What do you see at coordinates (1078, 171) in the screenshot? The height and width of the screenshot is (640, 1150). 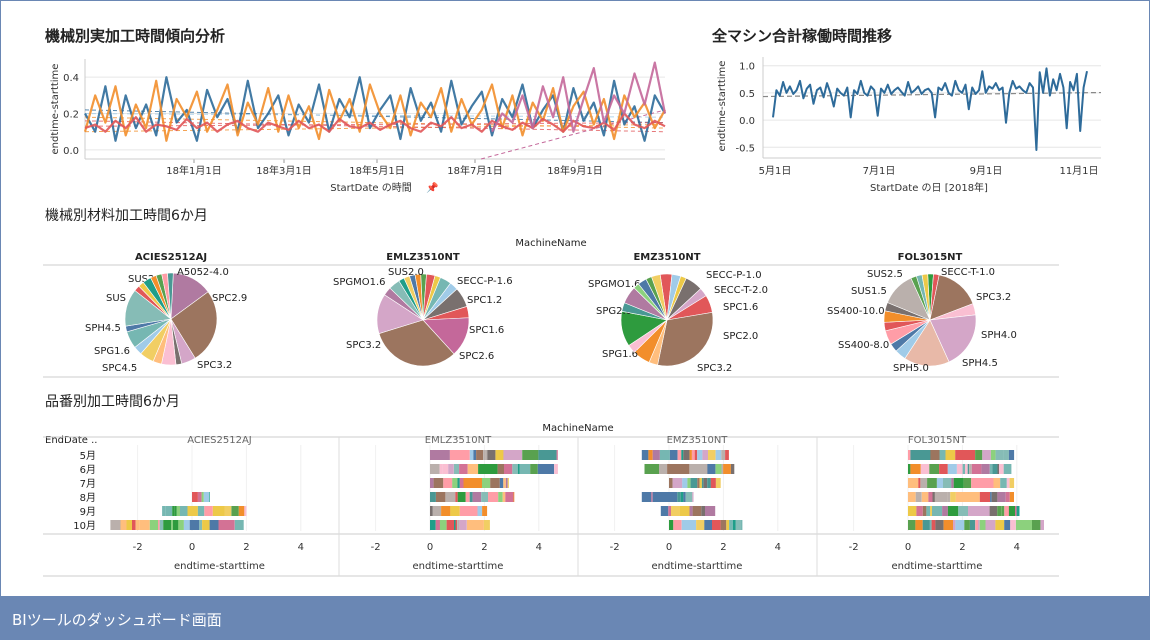 I see `x-tick-label: 11月1日` at bounding box center [1078, 171].